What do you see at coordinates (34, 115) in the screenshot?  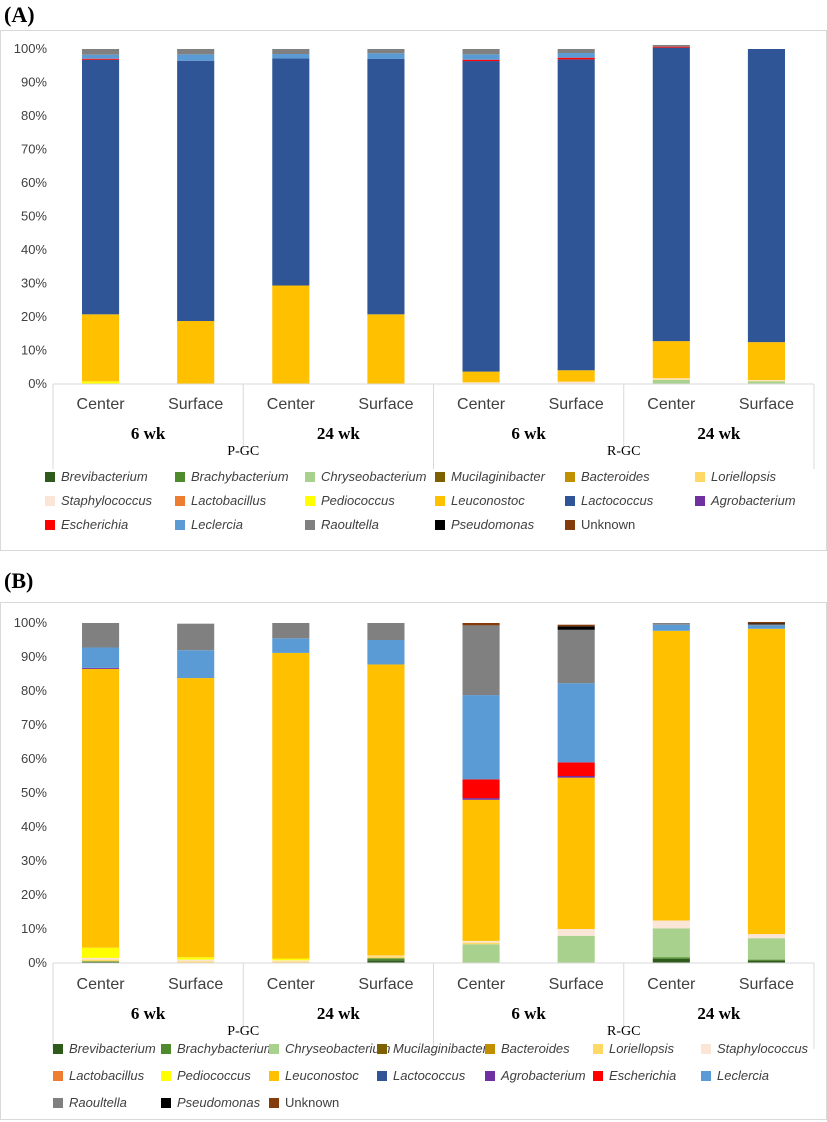 I see `y-tick-label: 80%` at bounding box center [34, 115].